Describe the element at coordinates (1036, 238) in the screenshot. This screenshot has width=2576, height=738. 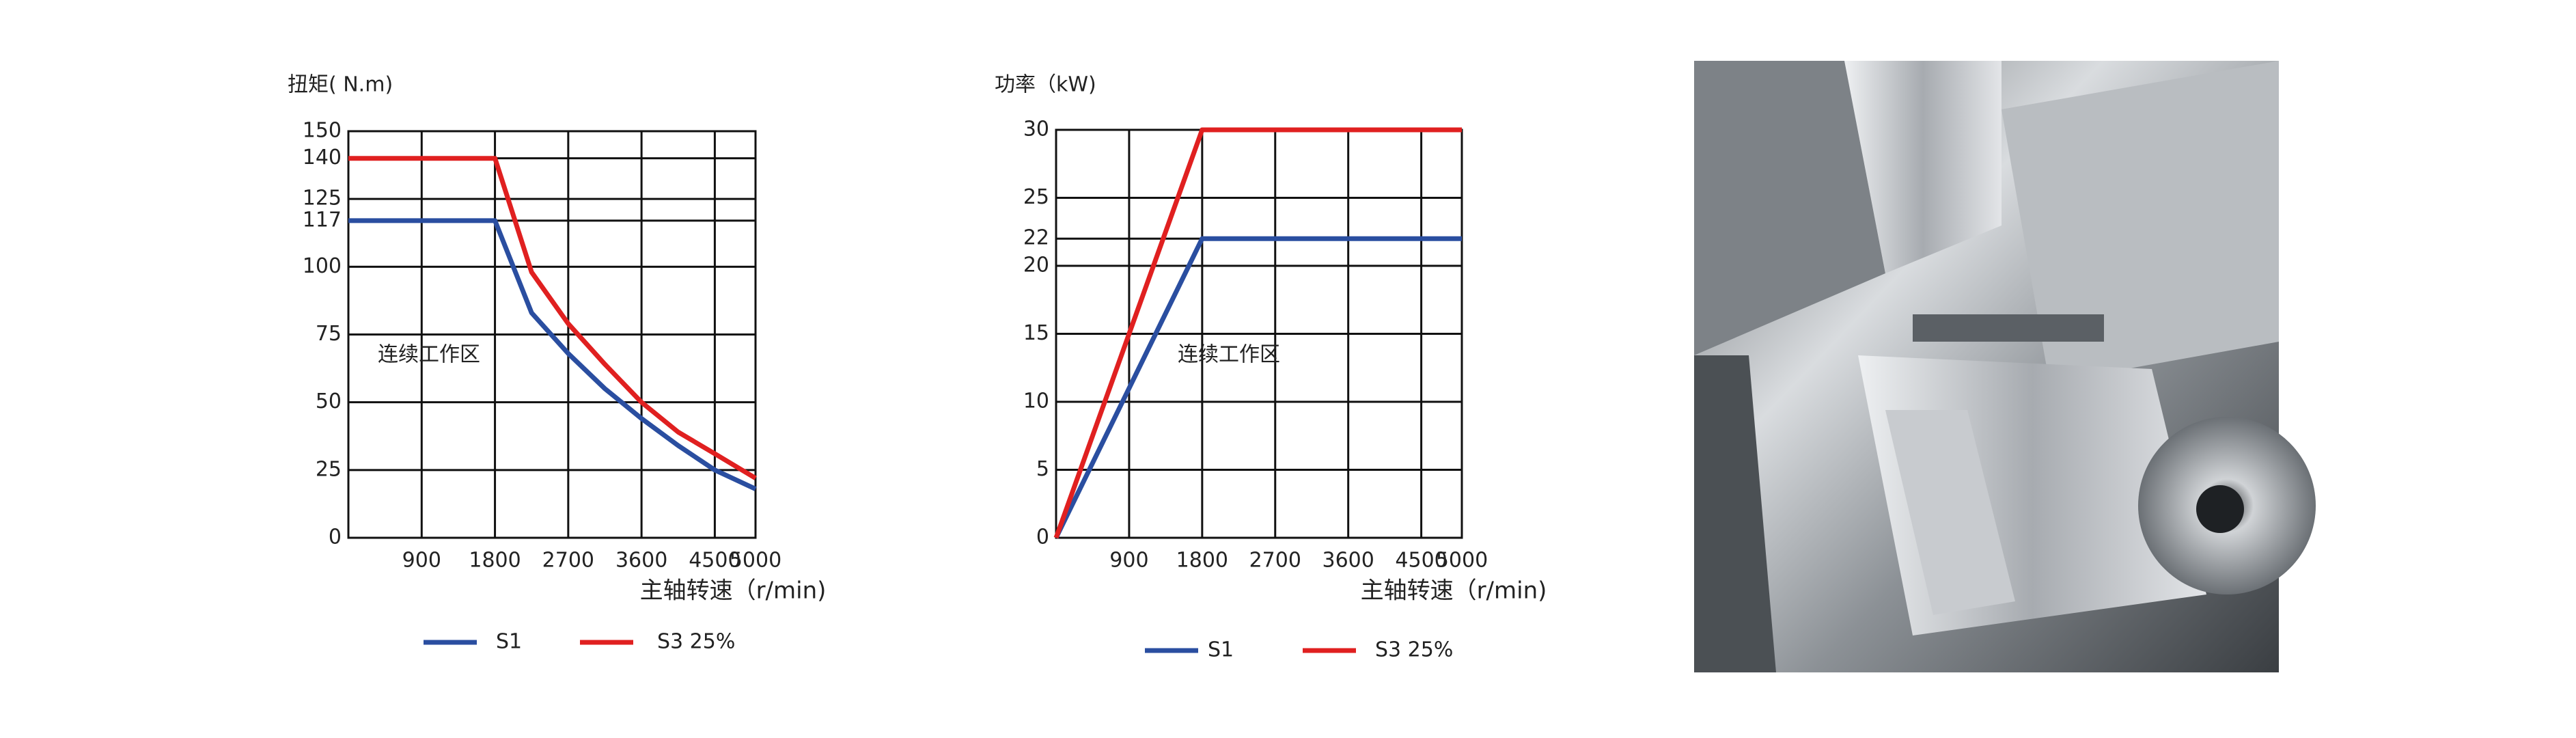
I see `y-tick-label: 22` at that location.